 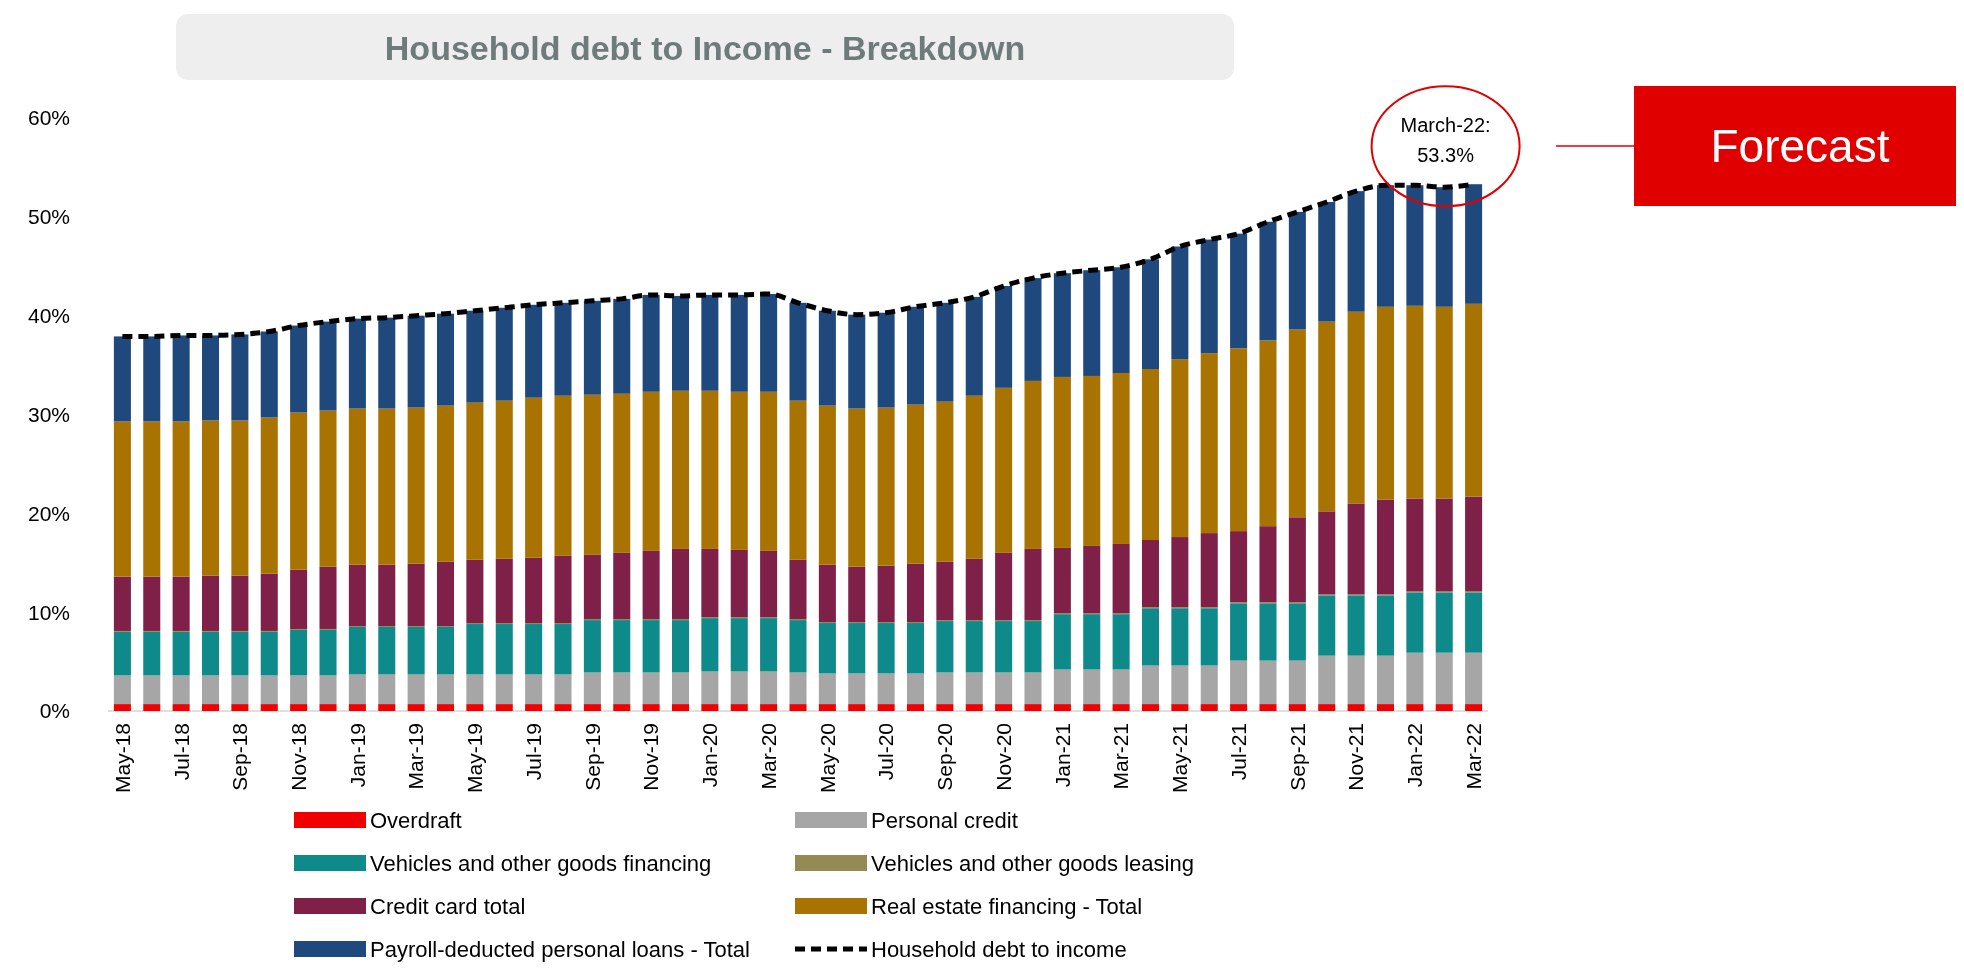 What do you see at coordinates (475, 758) in the screenshot?
I see `x-tick-label: May-19` at bounding box center [475, 758].